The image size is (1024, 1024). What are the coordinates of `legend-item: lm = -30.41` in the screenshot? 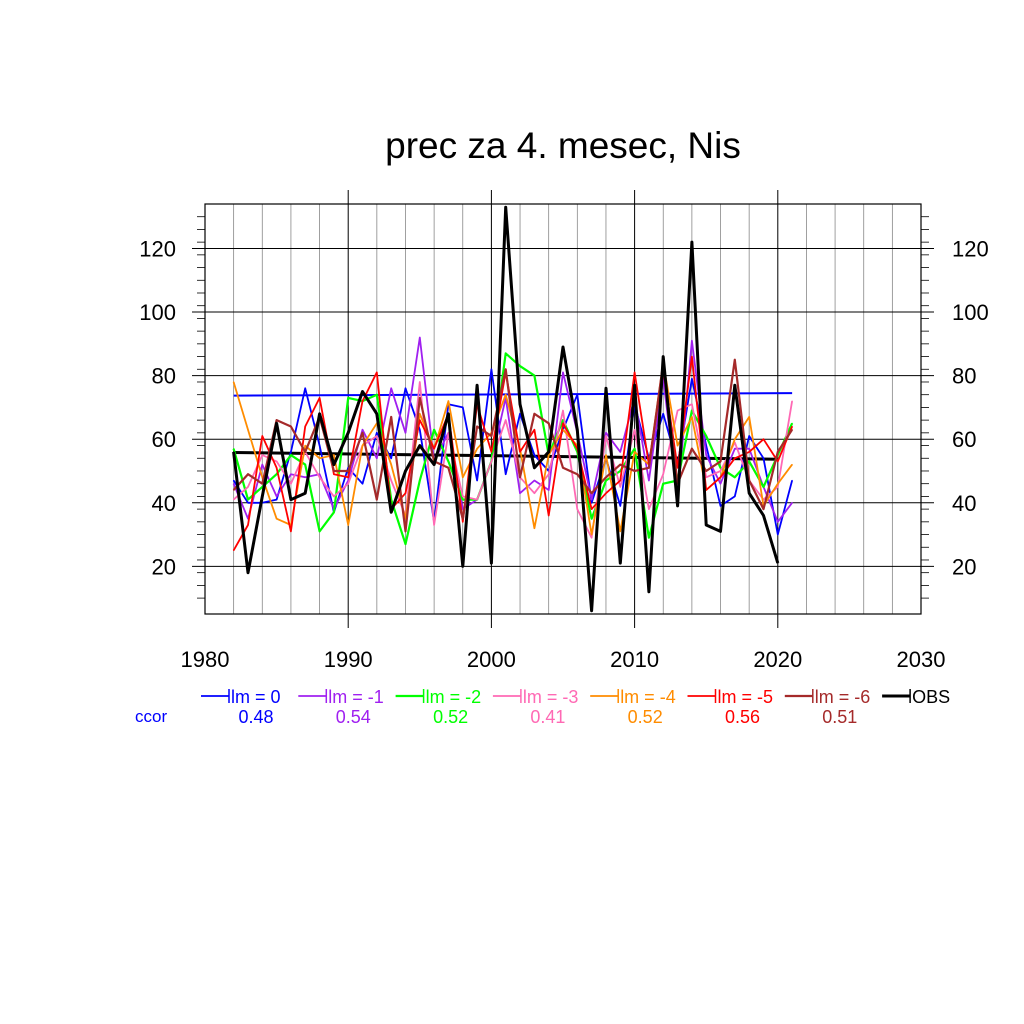 It's located at (535, 707).